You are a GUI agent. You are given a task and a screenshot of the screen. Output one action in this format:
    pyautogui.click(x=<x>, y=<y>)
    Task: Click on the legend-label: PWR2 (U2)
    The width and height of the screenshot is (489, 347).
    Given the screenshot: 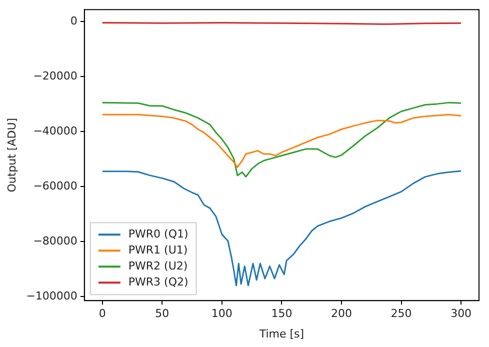 What is the action you would take?
    pyautogui.click(x=158, y=265)
    